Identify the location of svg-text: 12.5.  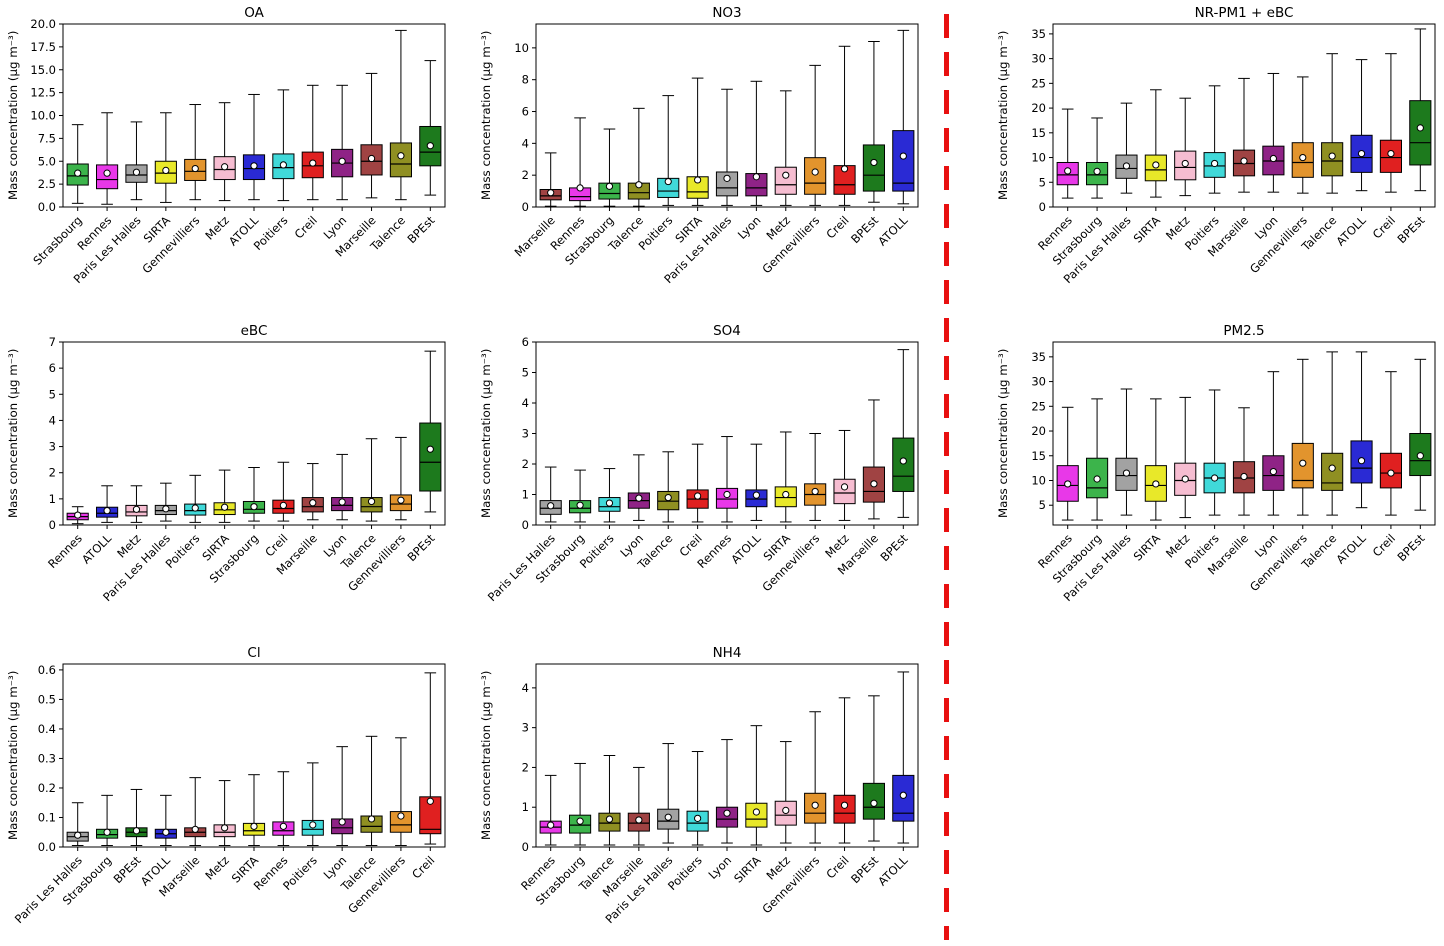
(43, 93).